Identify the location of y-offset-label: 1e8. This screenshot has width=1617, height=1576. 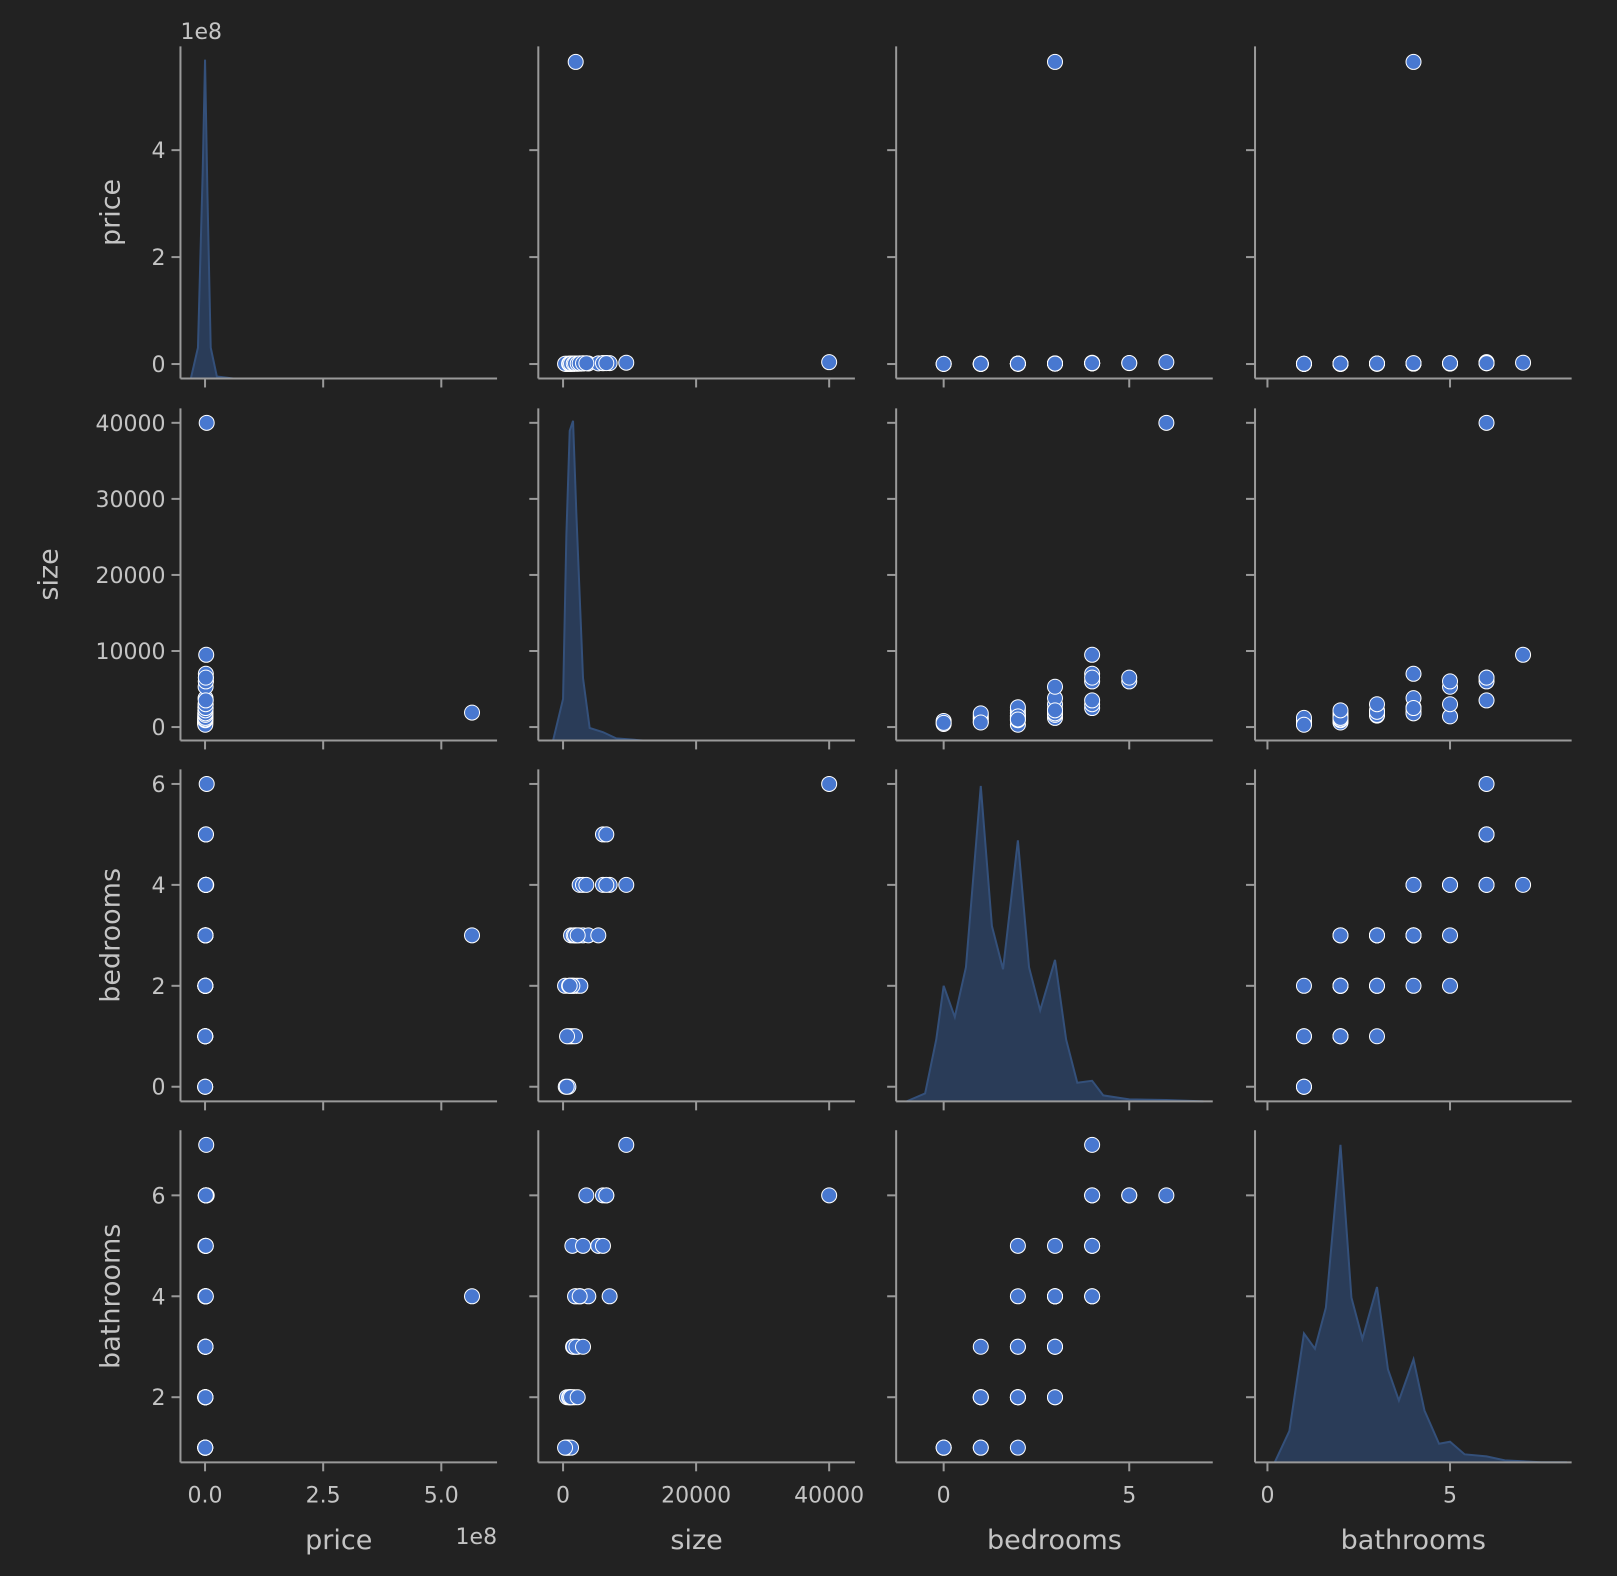
(201, 32).